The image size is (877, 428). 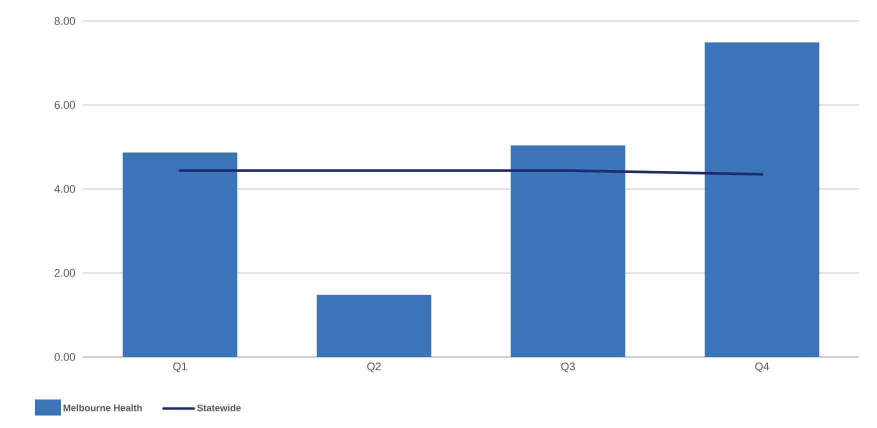 What do you see at coordinates (180, 367) in the screenshot?
I see `x-tick-label: Q1` at bounding box center [180, 367].